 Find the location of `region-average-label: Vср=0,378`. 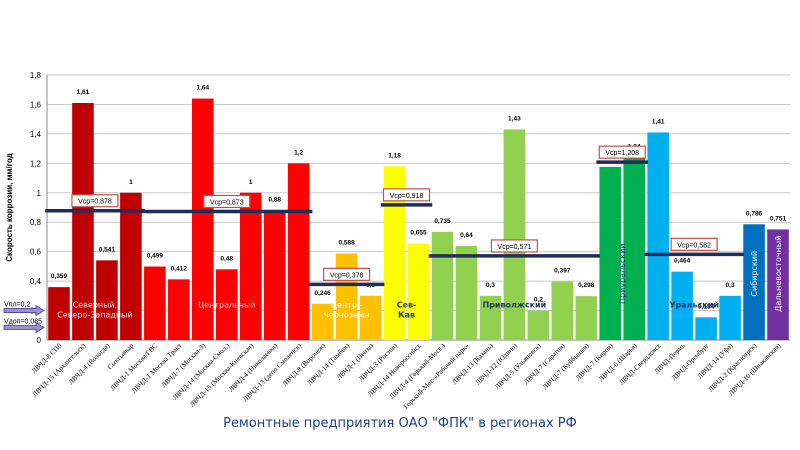

region-average-label: Vср=0,378 is located at coordinates (347, 275).